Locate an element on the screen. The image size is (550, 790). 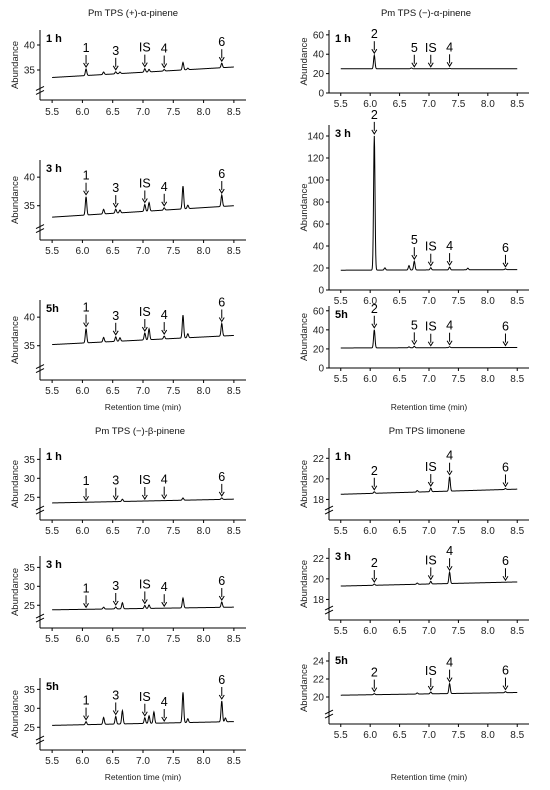
y-tick-label: 22 is located at coordinates (319, 559).